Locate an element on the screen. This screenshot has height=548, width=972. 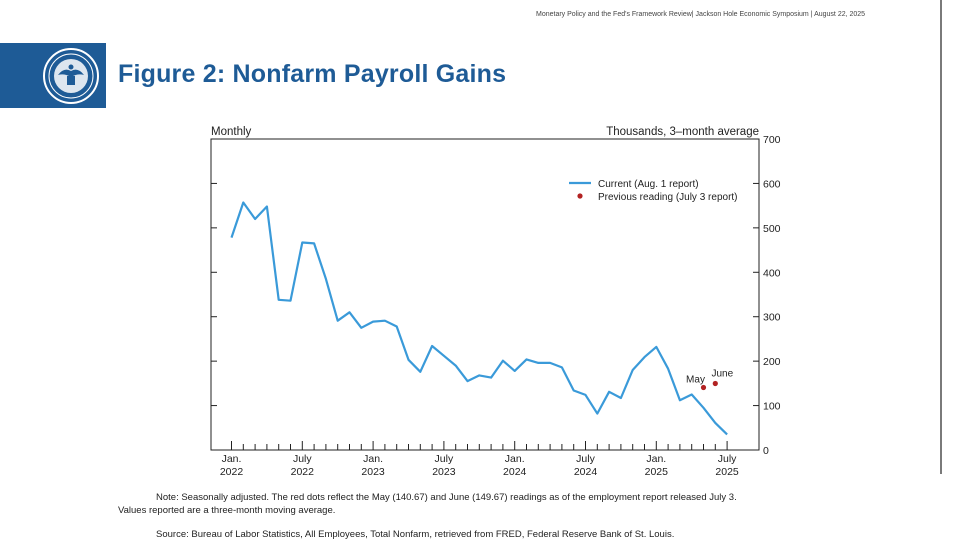
previous-reading-label: May is located at coordinates (695, 380).